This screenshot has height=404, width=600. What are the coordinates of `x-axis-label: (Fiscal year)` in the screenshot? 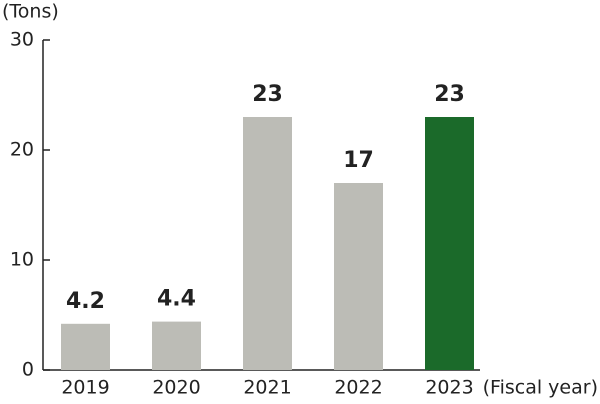 It's located at (540, 388).